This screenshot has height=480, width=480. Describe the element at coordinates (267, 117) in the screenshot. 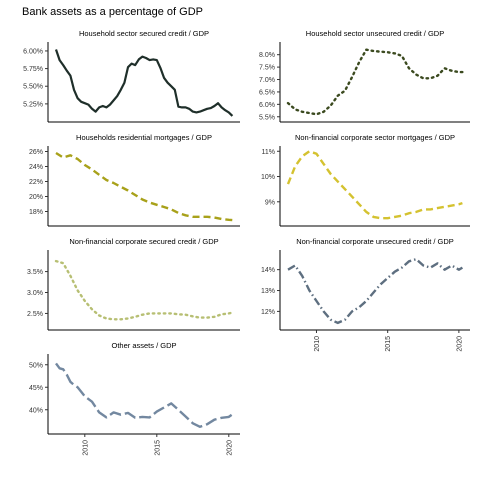

I see `y-tick-label: 5.5%` at that location.